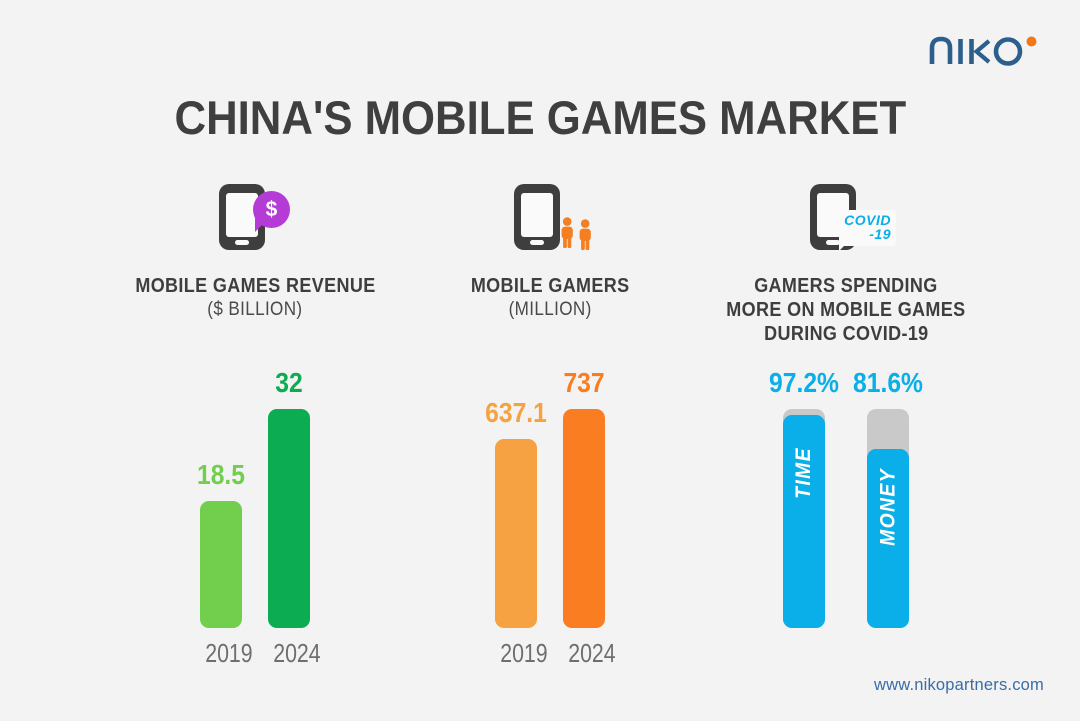  I want to click on phone-dollar-icon: $, so click(255, 218).